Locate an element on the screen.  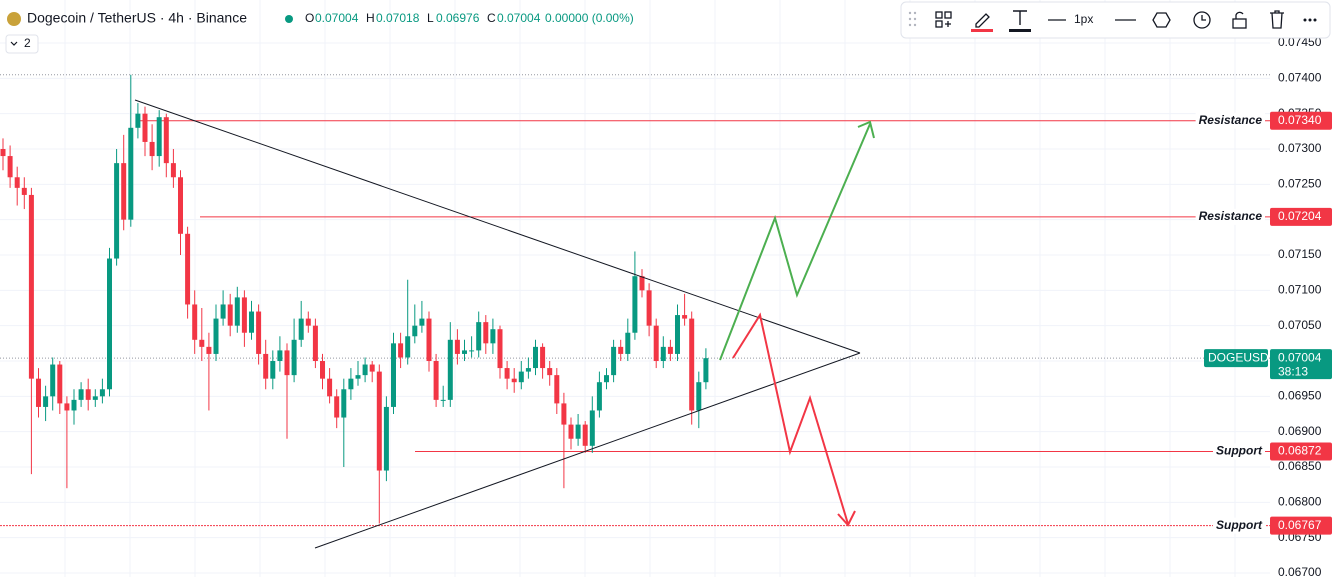
ohlc-key: C is located at coordinates (491, 18).